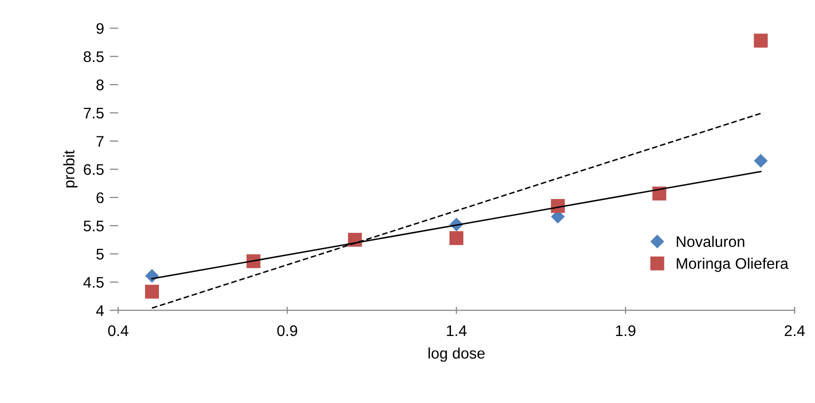  I want to click on legend-label: Novaluron, so click(710, 242).